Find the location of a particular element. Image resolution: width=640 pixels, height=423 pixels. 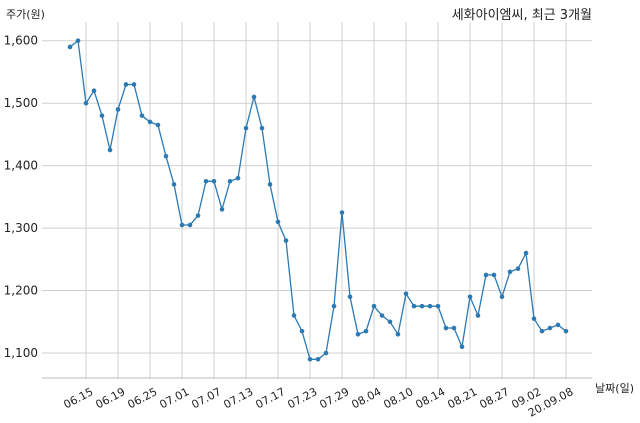

y-axis-label: 주가(원) is located at coordinates (25, 14).